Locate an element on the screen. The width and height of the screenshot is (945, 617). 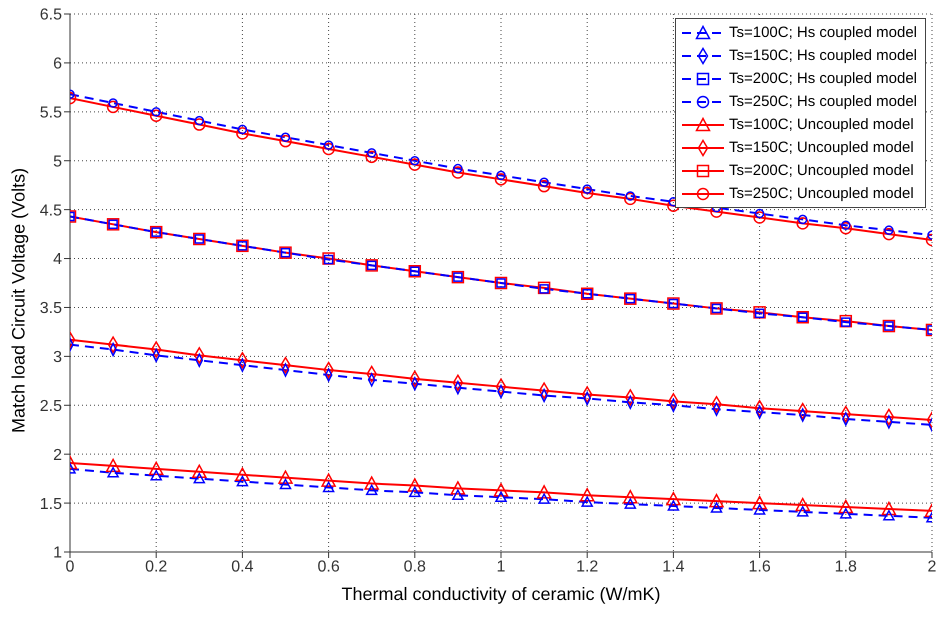
x-tick-label: 1 is located at coordinates (501, 567).